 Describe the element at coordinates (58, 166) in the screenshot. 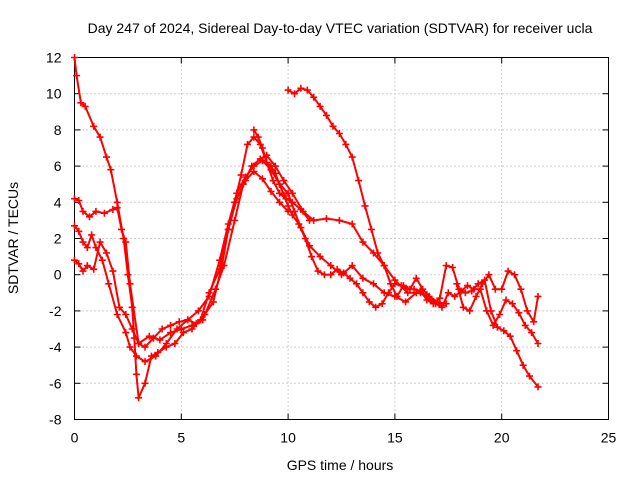

I see `y-tick-label: 6` at that location.